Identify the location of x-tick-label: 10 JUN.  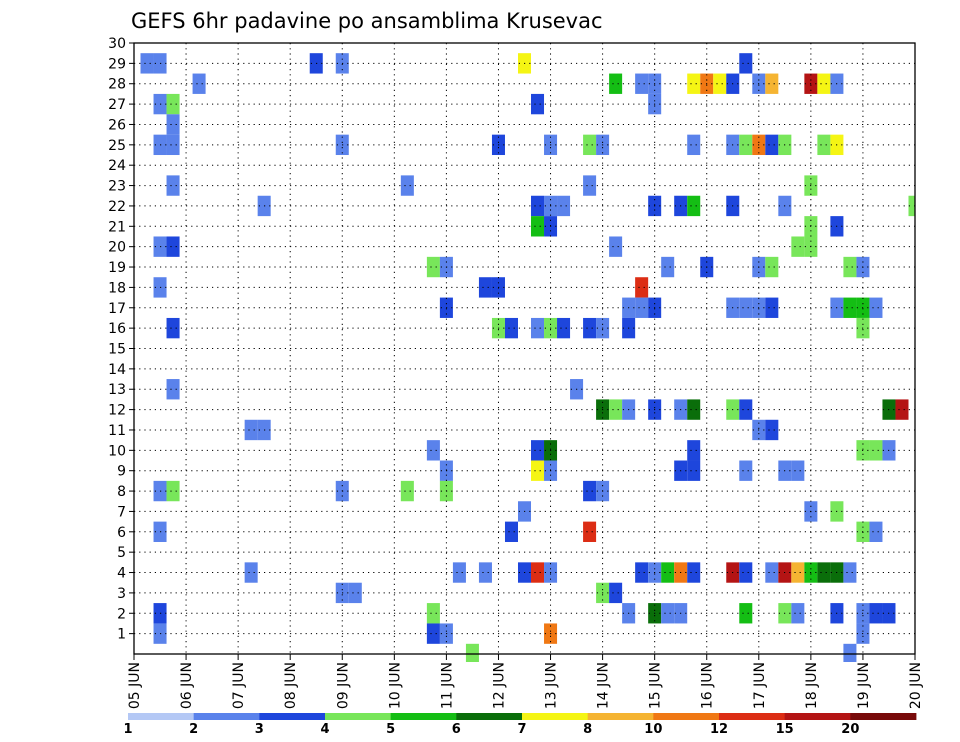
(395, 685).